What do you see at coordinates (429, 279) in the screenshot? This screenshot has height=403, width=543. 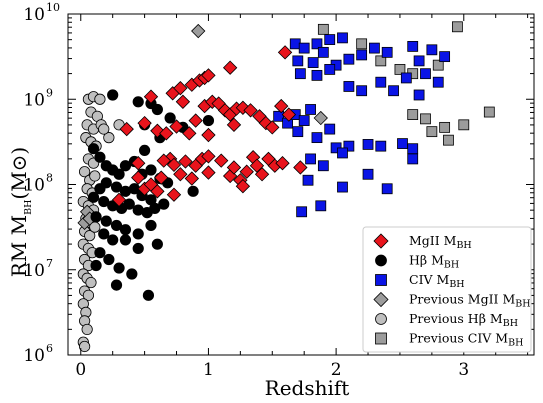 I see `legend-label-main: CIV M` at bounding box center [429, 279].